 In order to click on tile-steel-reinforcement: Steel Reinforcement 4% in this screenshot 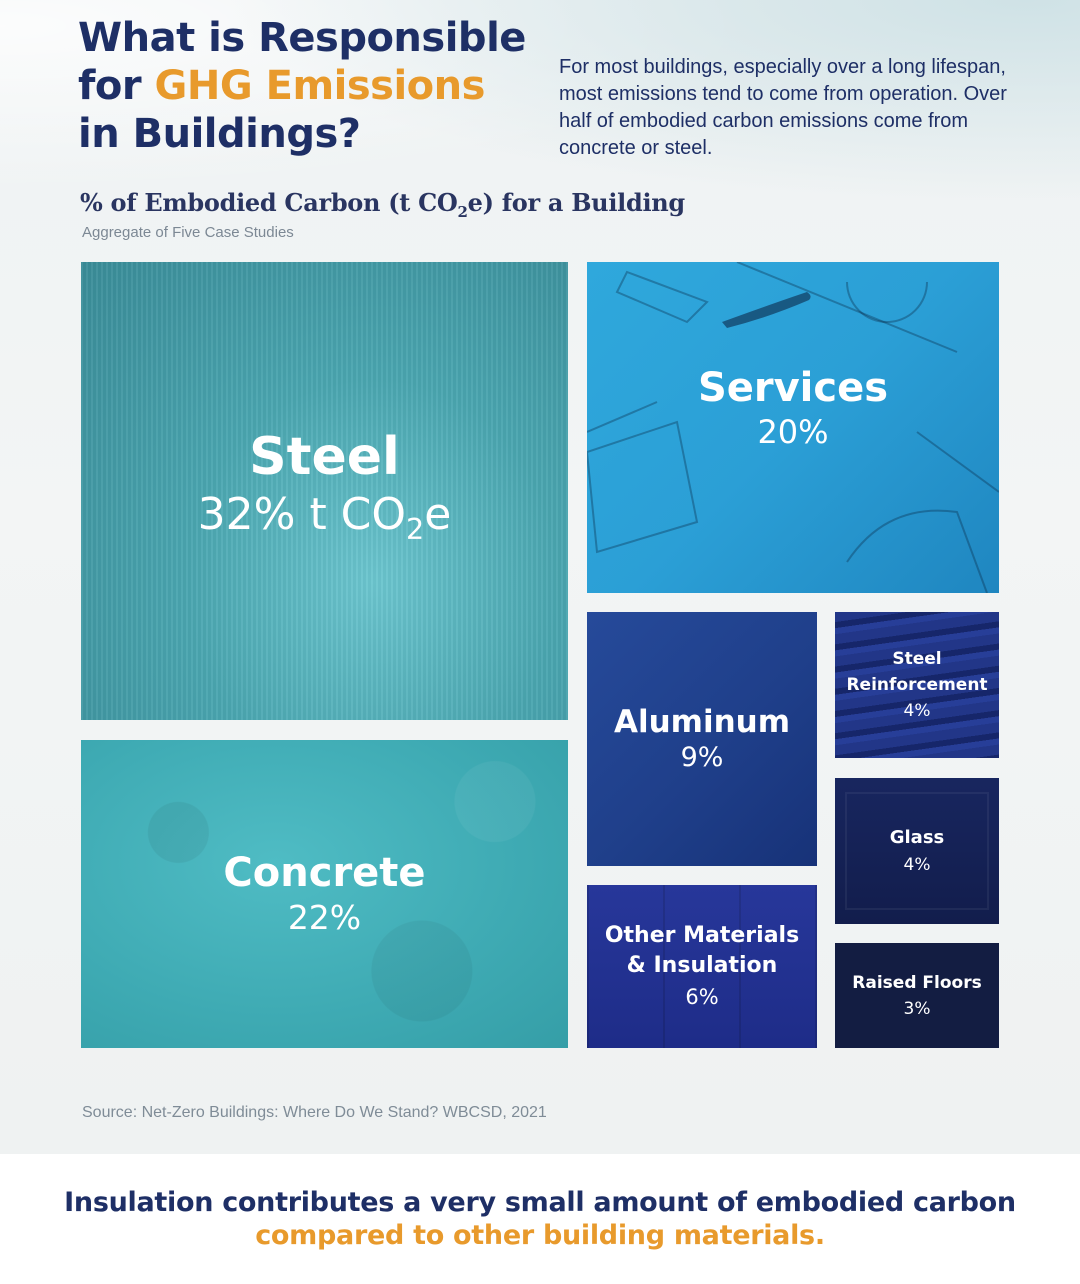, I will do `click(917, 685)`.